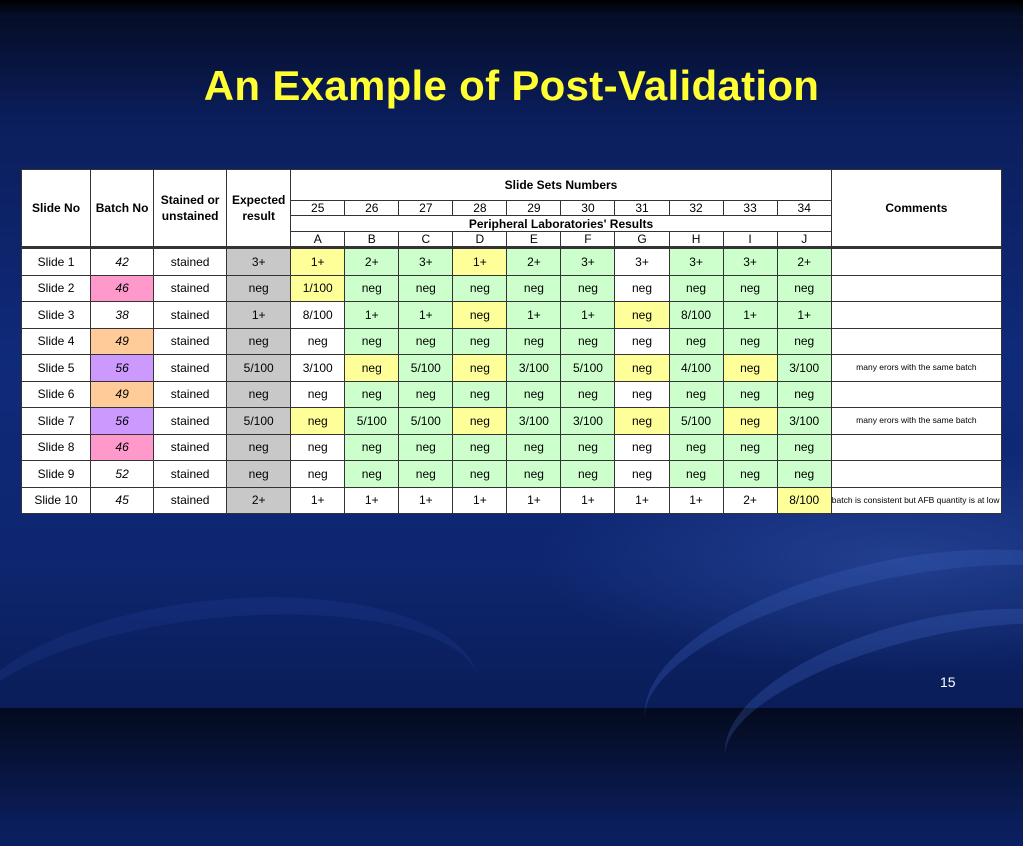 This screenshot has width=1023, height=846. Describe the element at coordinates (122, 474) in the screenshot. I see `batch-no-cell: 52` at that location.